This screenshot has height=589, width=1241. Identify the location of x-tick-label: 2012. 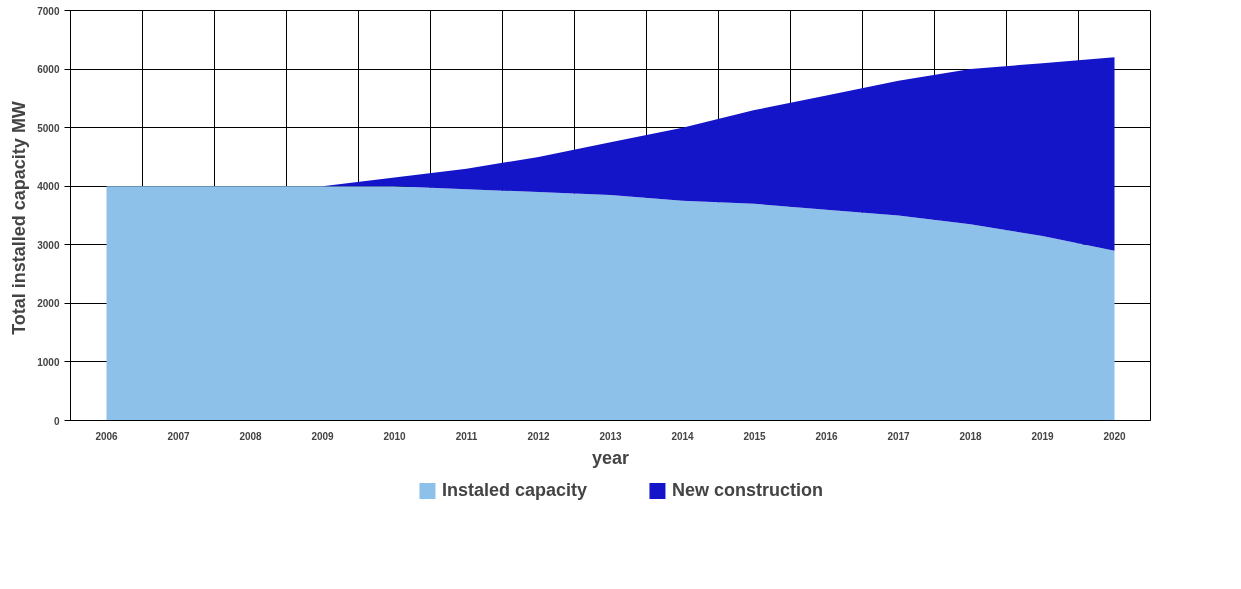
(539, 436).